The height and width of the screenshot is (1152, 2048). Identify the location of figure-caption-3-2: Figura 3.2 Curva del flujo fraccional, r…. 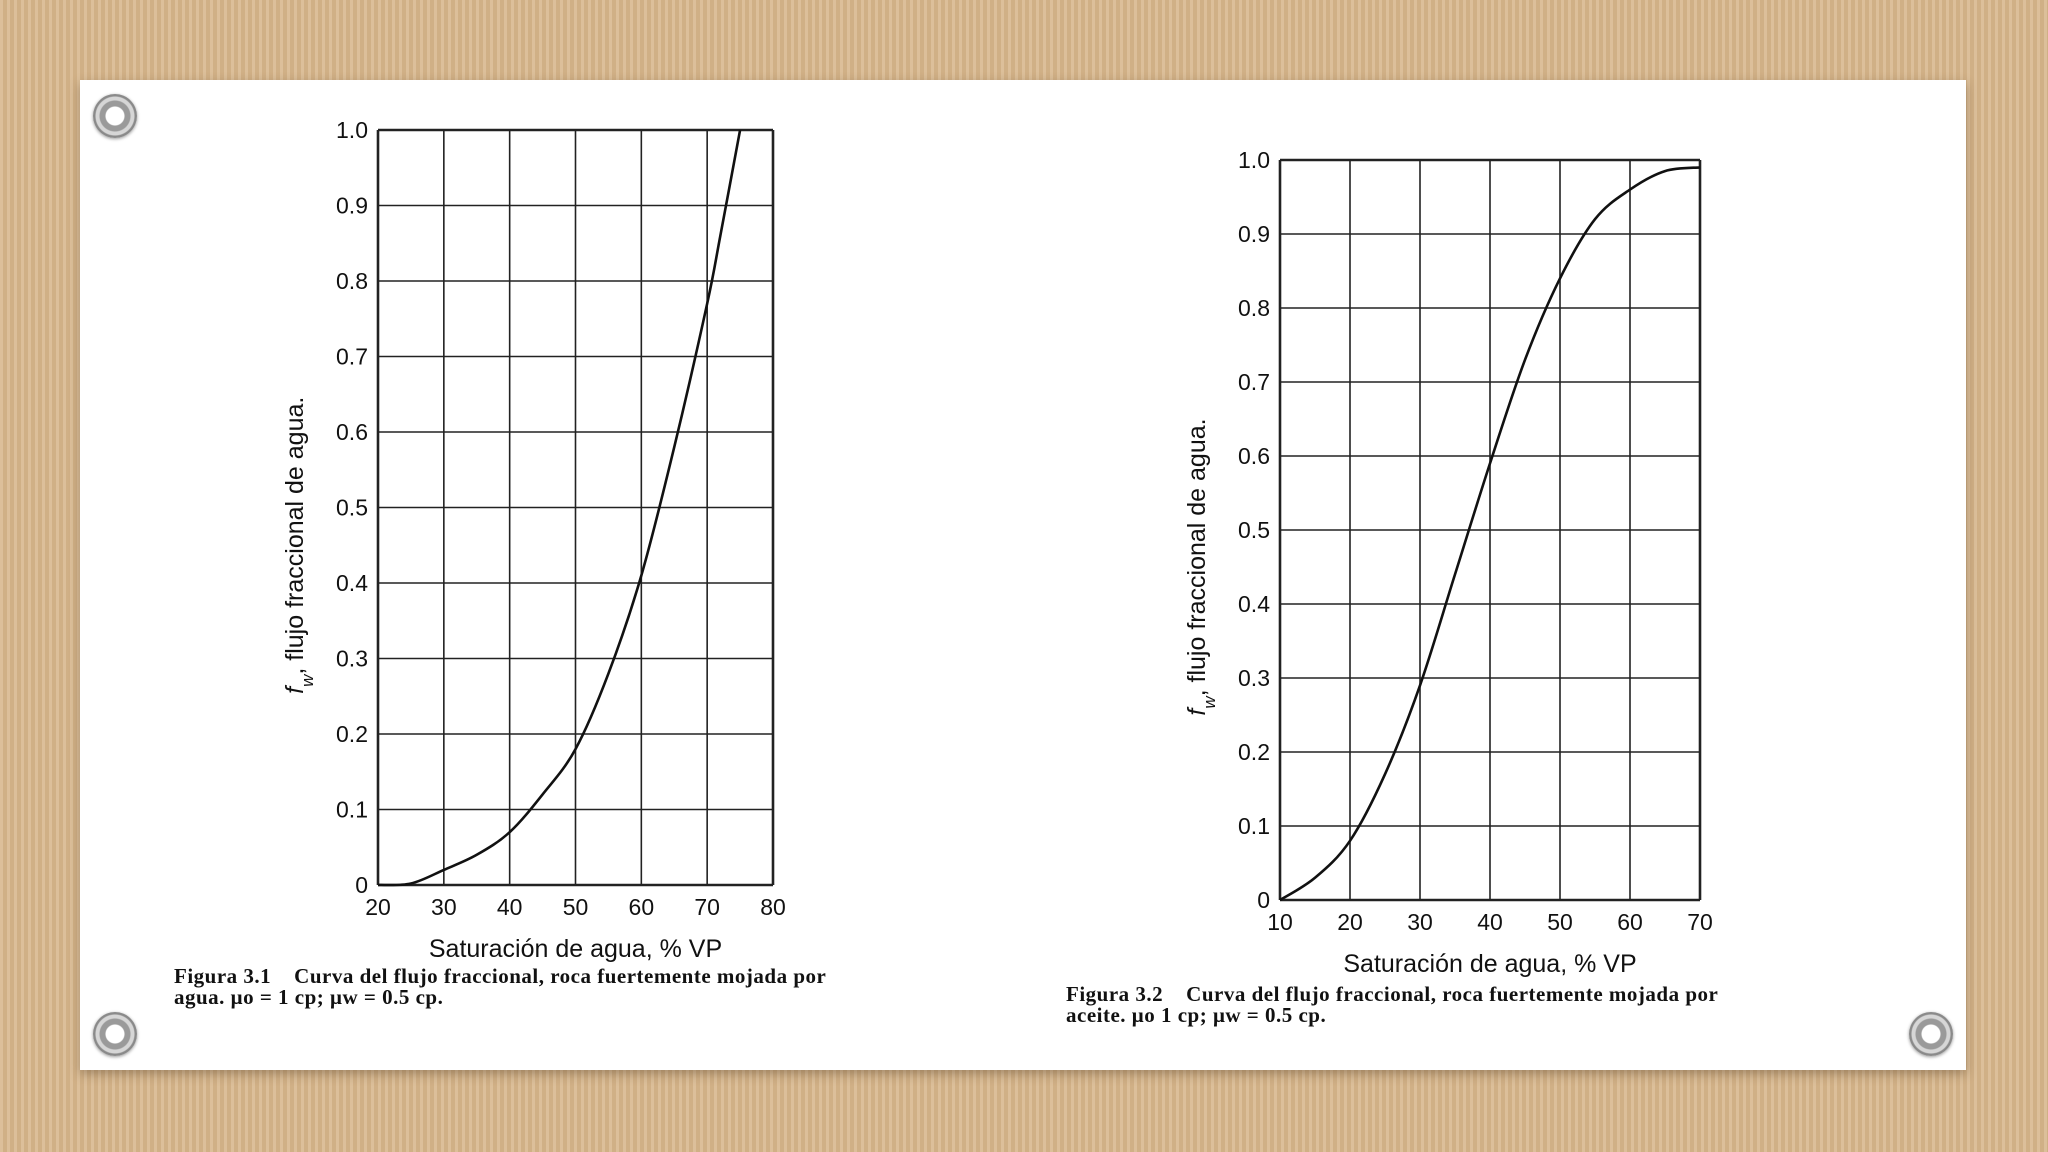
(1516, 1005).